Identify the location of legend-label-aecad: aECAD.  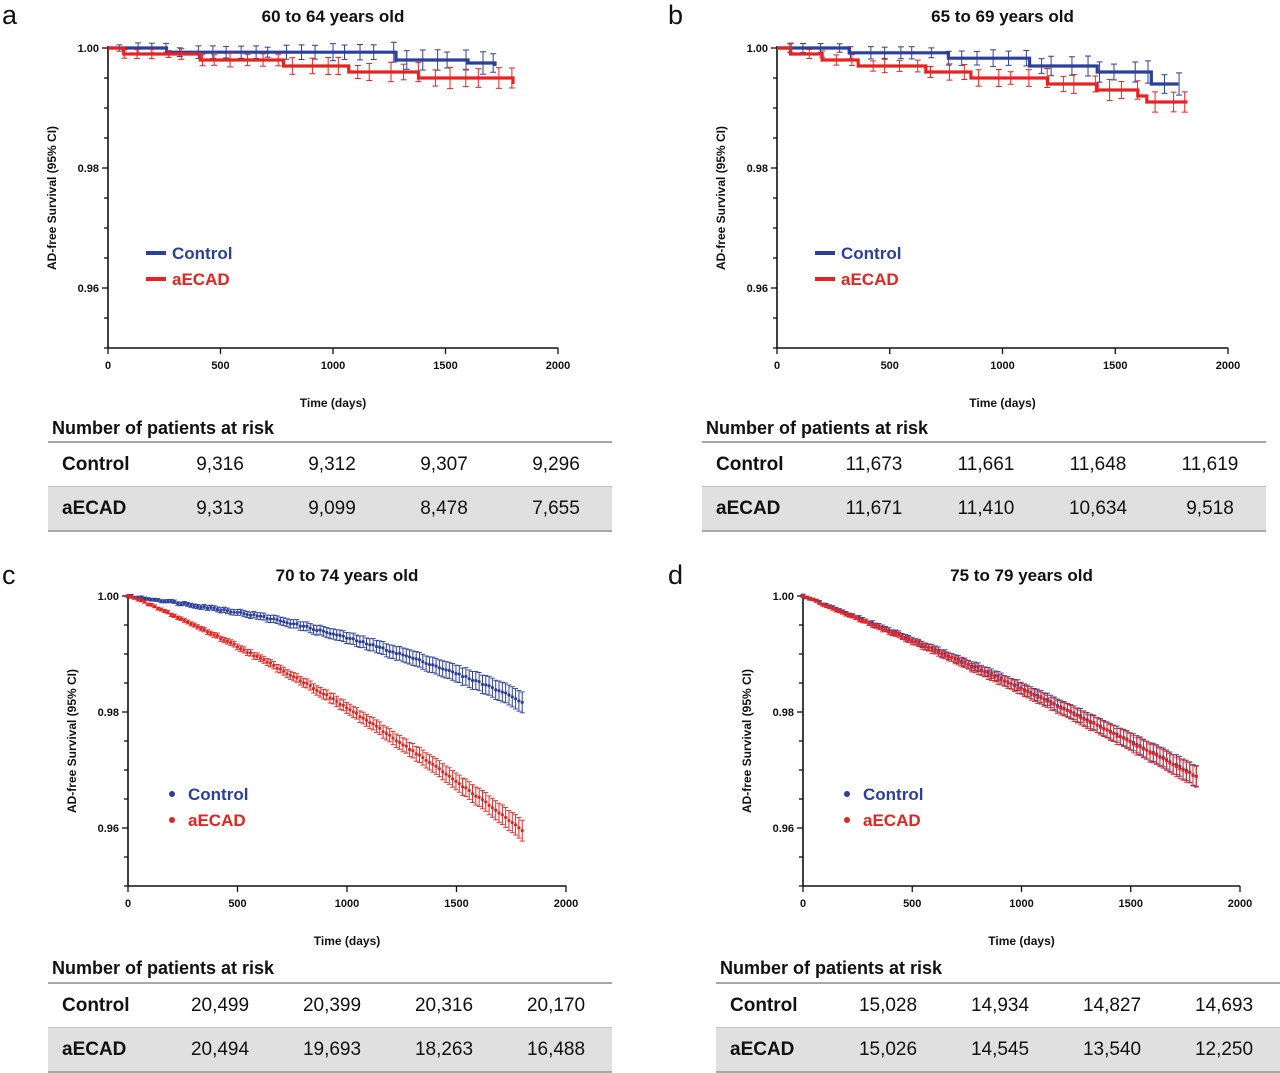
(892, 820).